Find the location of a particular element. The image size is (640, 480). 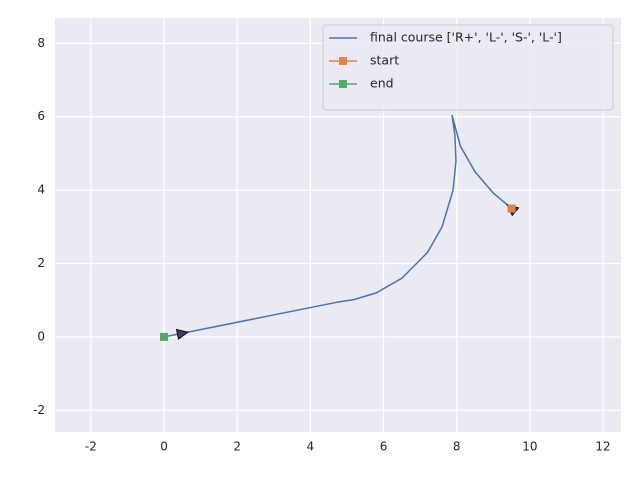

legend-label: start is located at coordinates (384, 60).